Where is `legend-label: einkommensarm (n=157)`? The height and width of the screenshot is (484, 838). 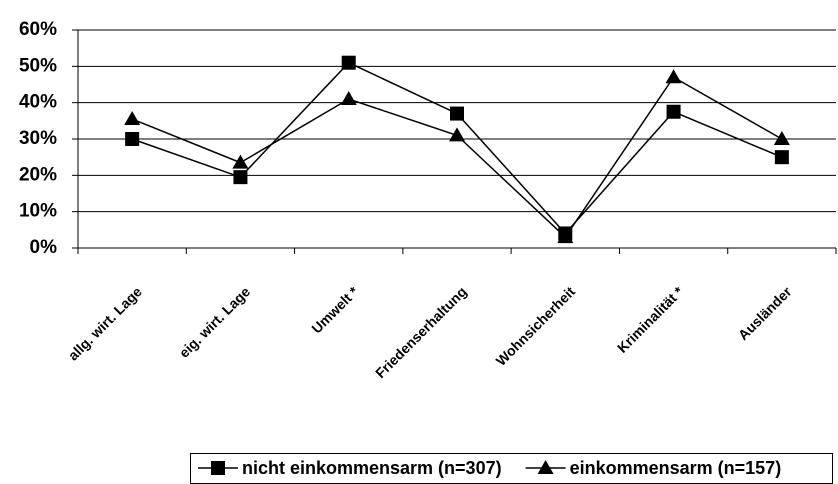 legend-label: einkommensarm (n=157) is located at coordinates (676, 468).